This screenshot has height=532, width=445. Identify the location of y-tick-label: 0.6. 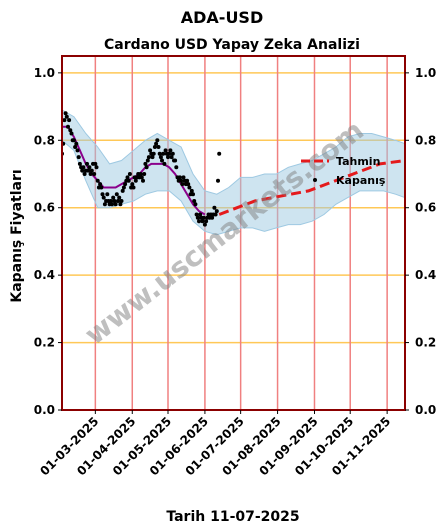
(44, 208).